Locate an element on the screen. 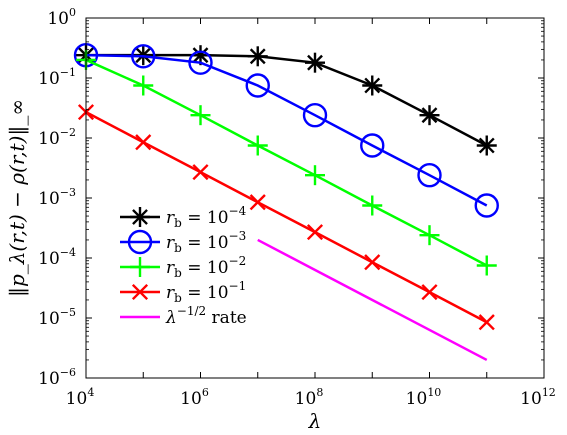 This screenshot has height=435, width=567. y-axis-label: ‖p_λ(r,t) − ρ(r,t)‖_∞ is located at coordinates (17, 198).